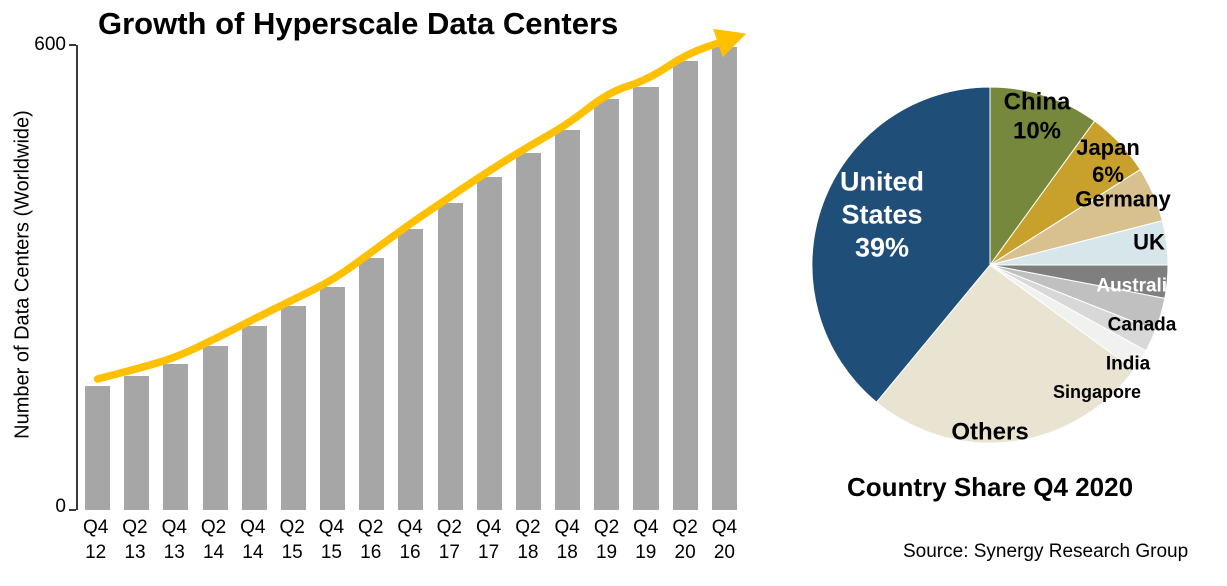 This screenshot has height=586, width=1227. Describe the element at coordinates (1005, 354) in the screenshot. I see `pie-slice-others` at that location.